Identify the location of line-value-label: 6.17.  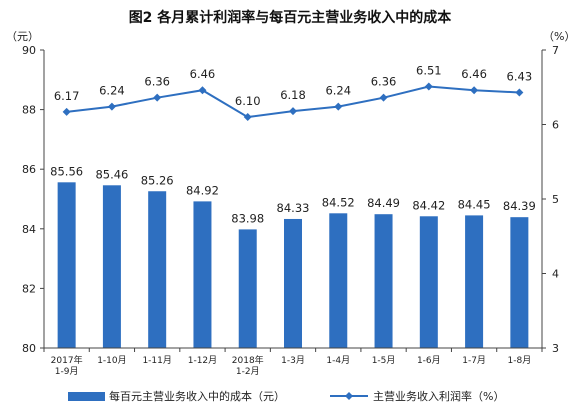
(67, 96).